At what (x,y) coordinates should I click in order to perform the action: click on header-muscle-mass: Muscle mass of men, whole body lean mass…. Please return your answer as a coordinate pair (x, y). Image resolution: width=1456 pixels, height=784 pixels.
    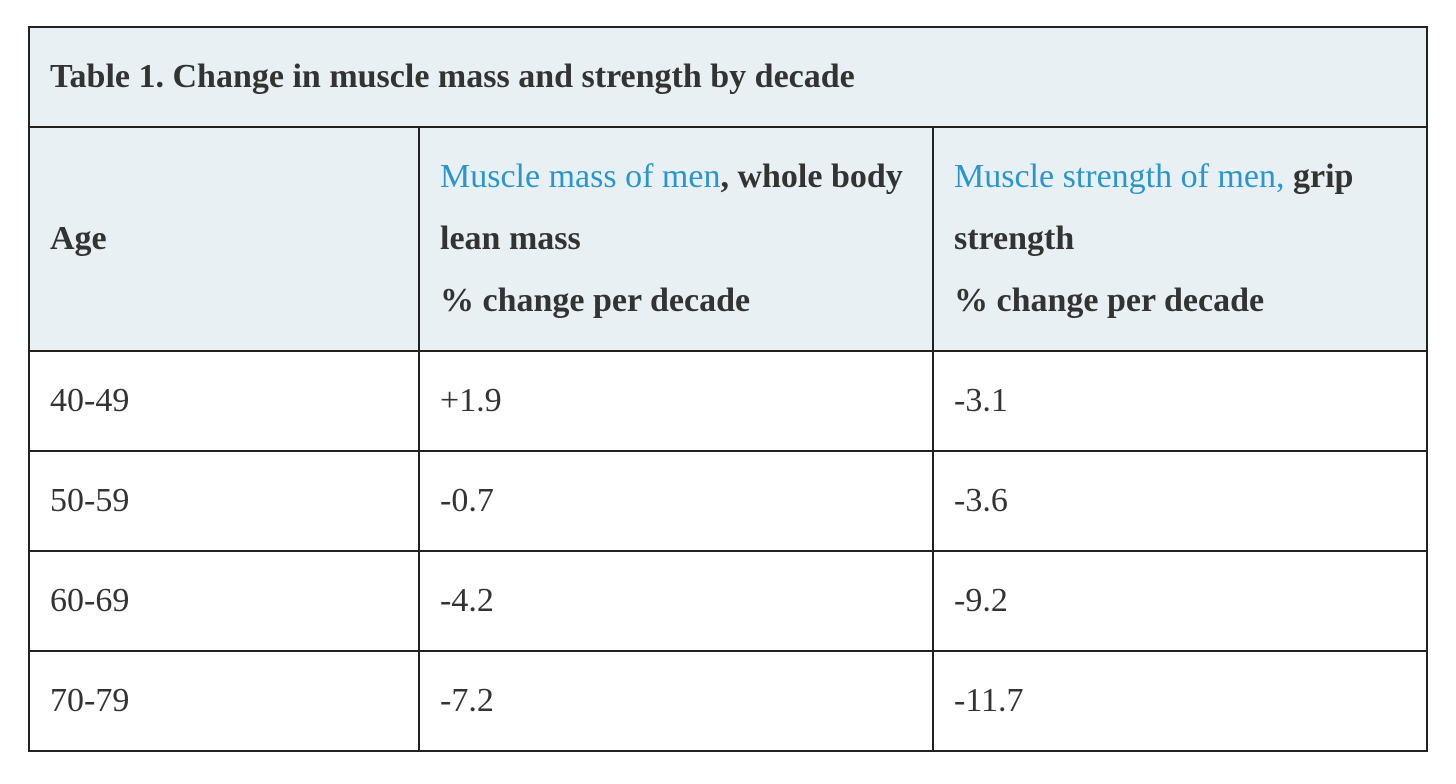
    Looking at the image, I should click on (676, 239).